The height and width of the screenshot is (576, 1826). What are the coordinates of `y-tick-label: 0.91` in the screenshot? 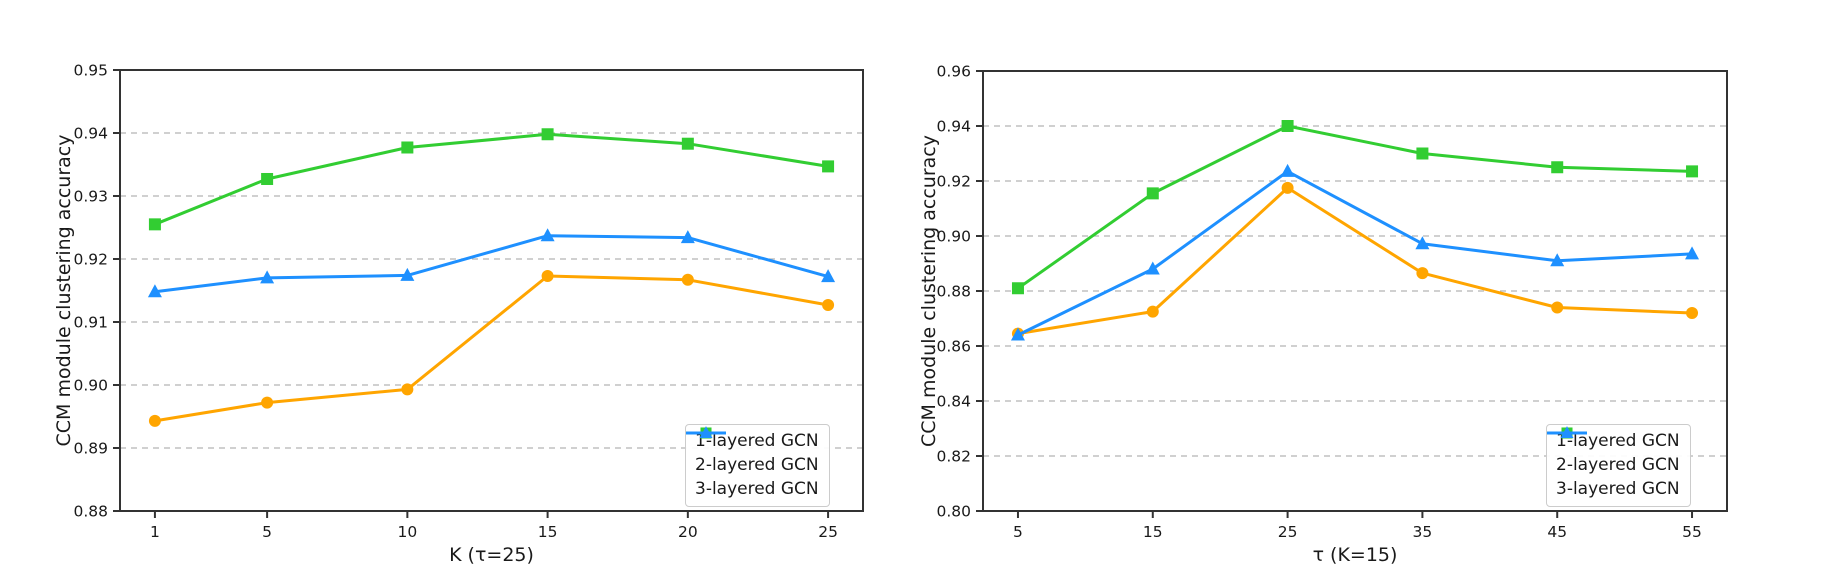 It's located at (90, 323).